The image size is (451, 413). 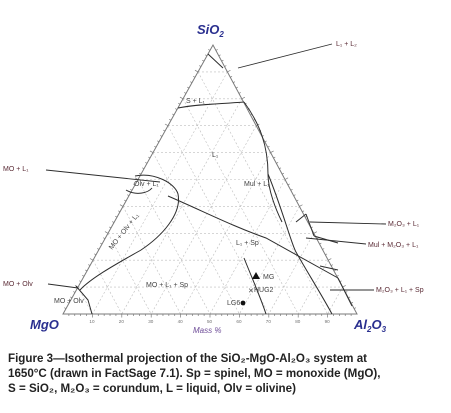 What do you see at coordinates (298, 321) in the screenshot?
I see `bottom-tick-label: 80` at bounding box center [298, 321].